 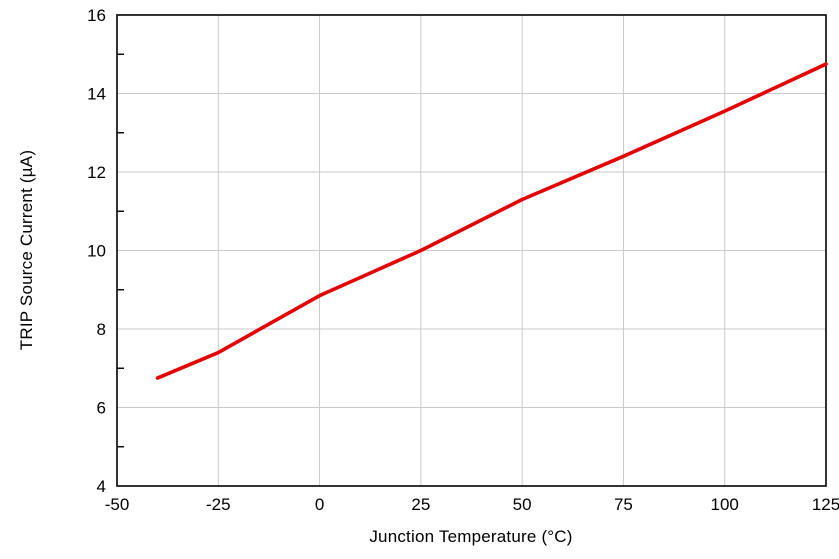 What do you see at coordinates (522, 504) in the screenshot?
I see `svg-text: 50` at bounding box center [522, 504].